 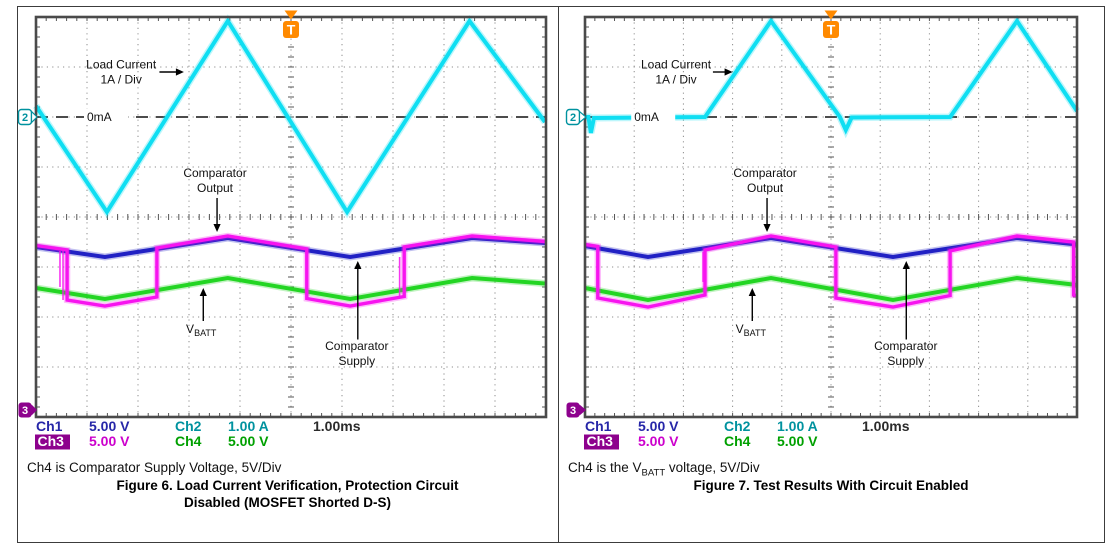 I want to click on panel-divider, so click(x=558, y=274).